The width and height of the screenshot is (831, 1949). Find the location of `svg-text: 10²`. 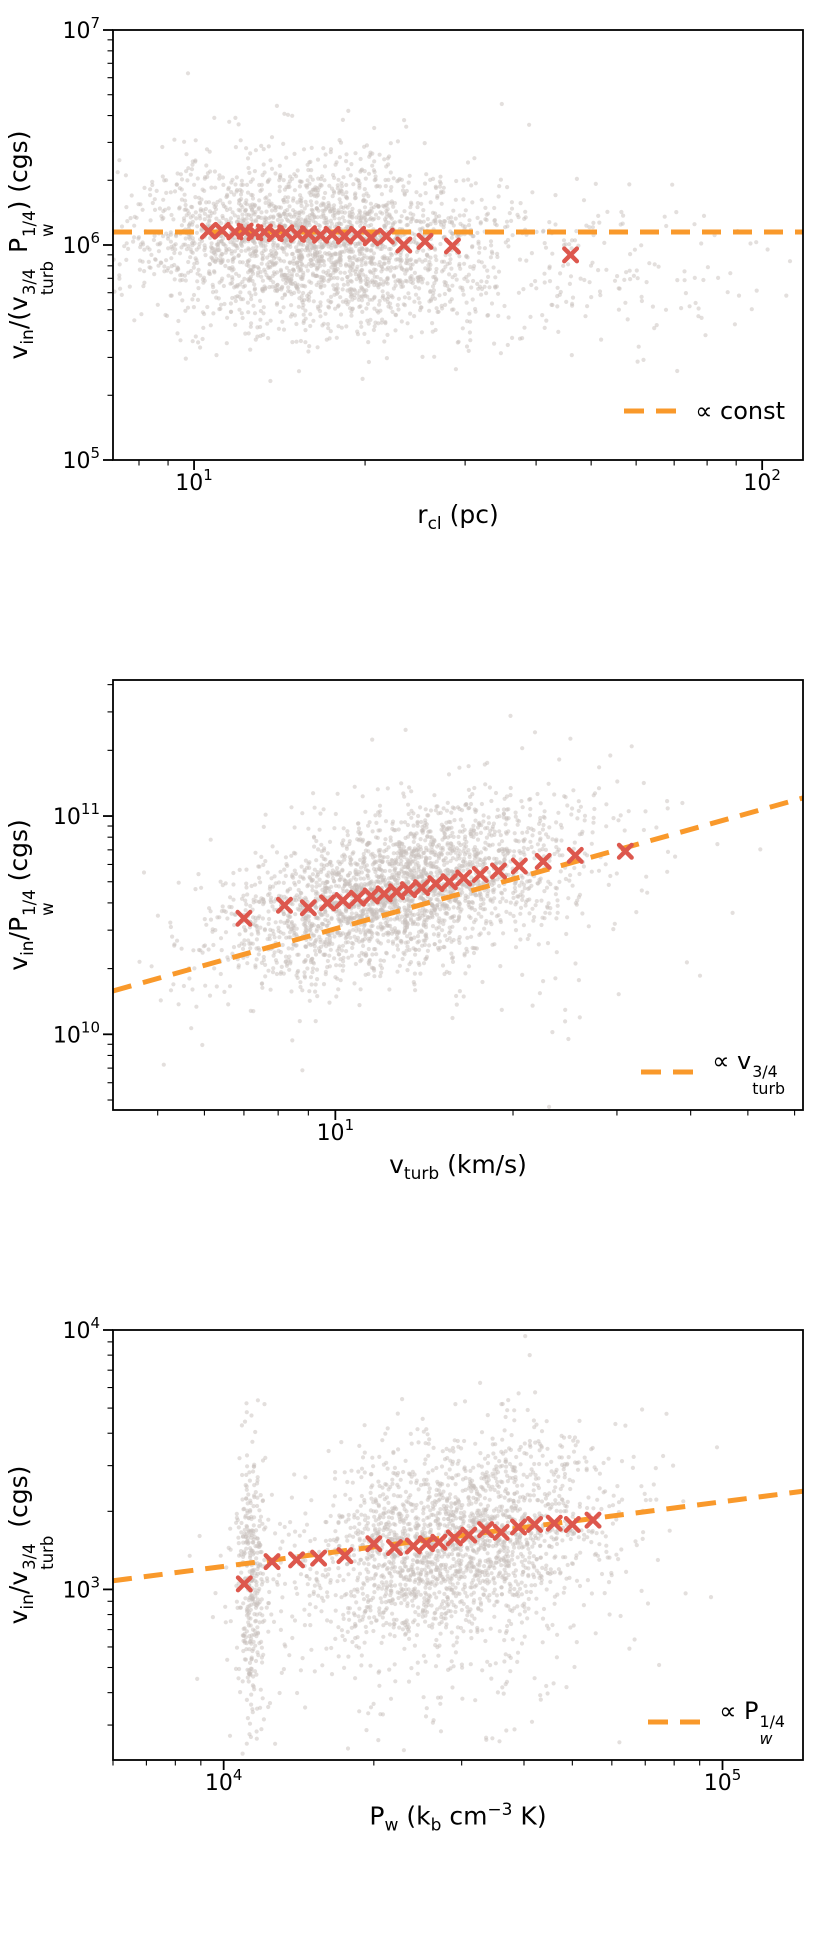

svg-text: 10² is located at coordinates (762, 481).